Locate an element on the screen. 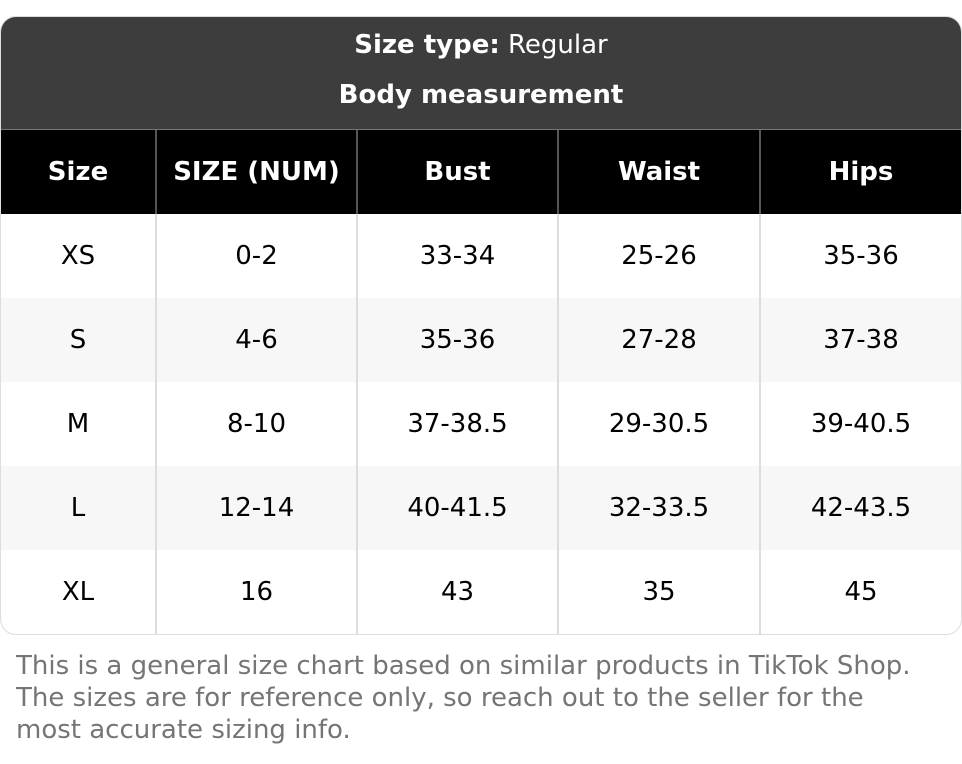  table-cell: 16 is located at coordinates (256, 592).